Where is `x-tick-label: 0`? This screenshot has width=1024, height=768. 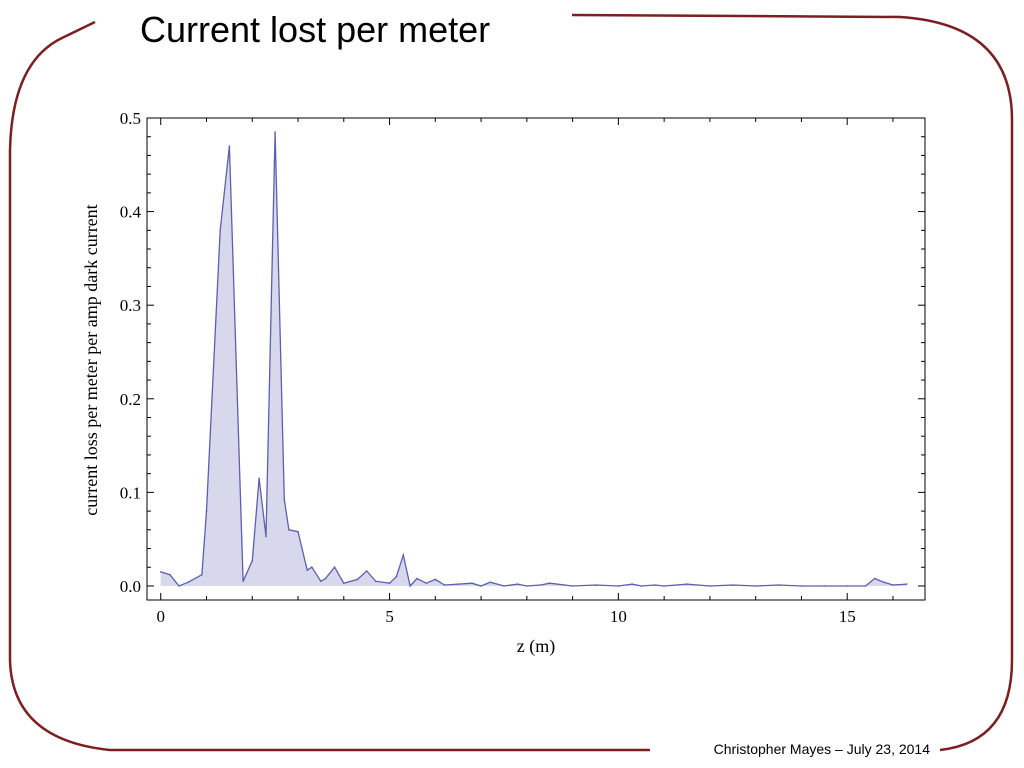 x-tick-label: 0 is located at coordinates (160, 616).